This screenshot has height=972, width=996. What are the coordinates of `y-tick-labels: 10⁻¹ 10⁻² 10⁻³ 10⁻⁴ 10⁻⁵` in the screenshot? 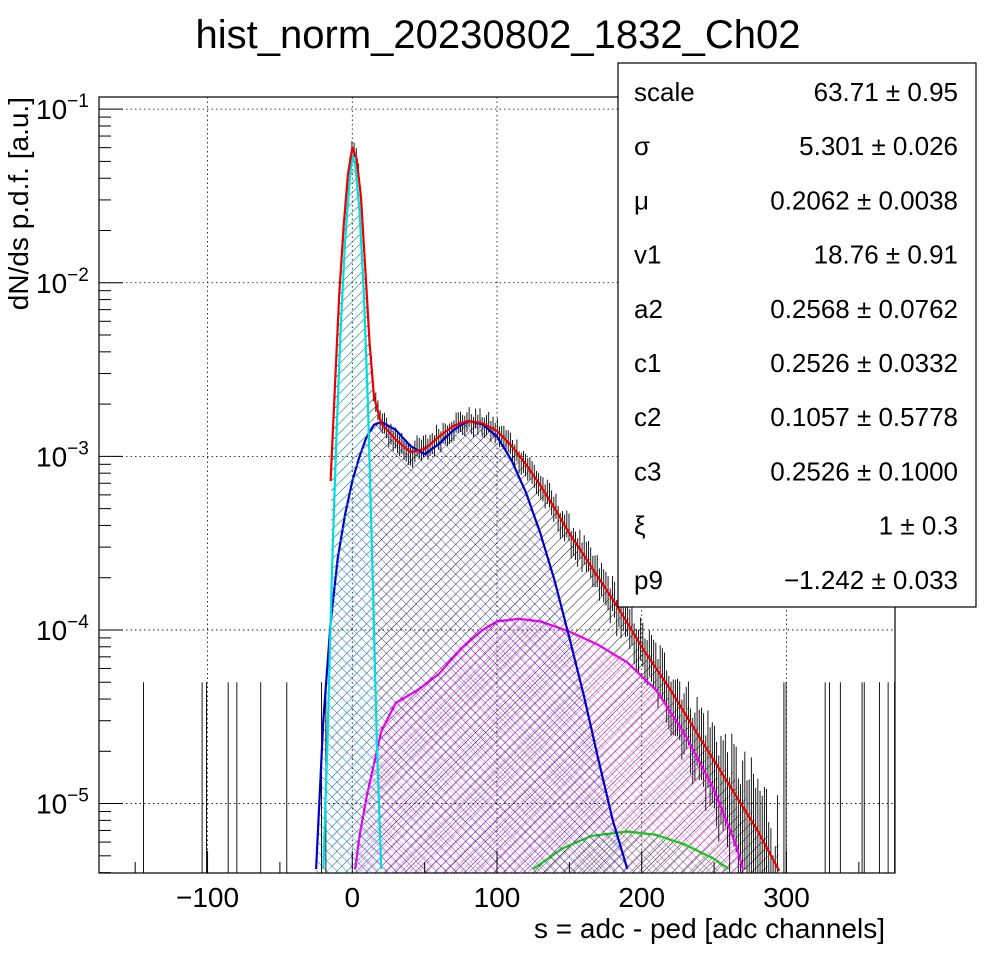 It's located at (62, 455).